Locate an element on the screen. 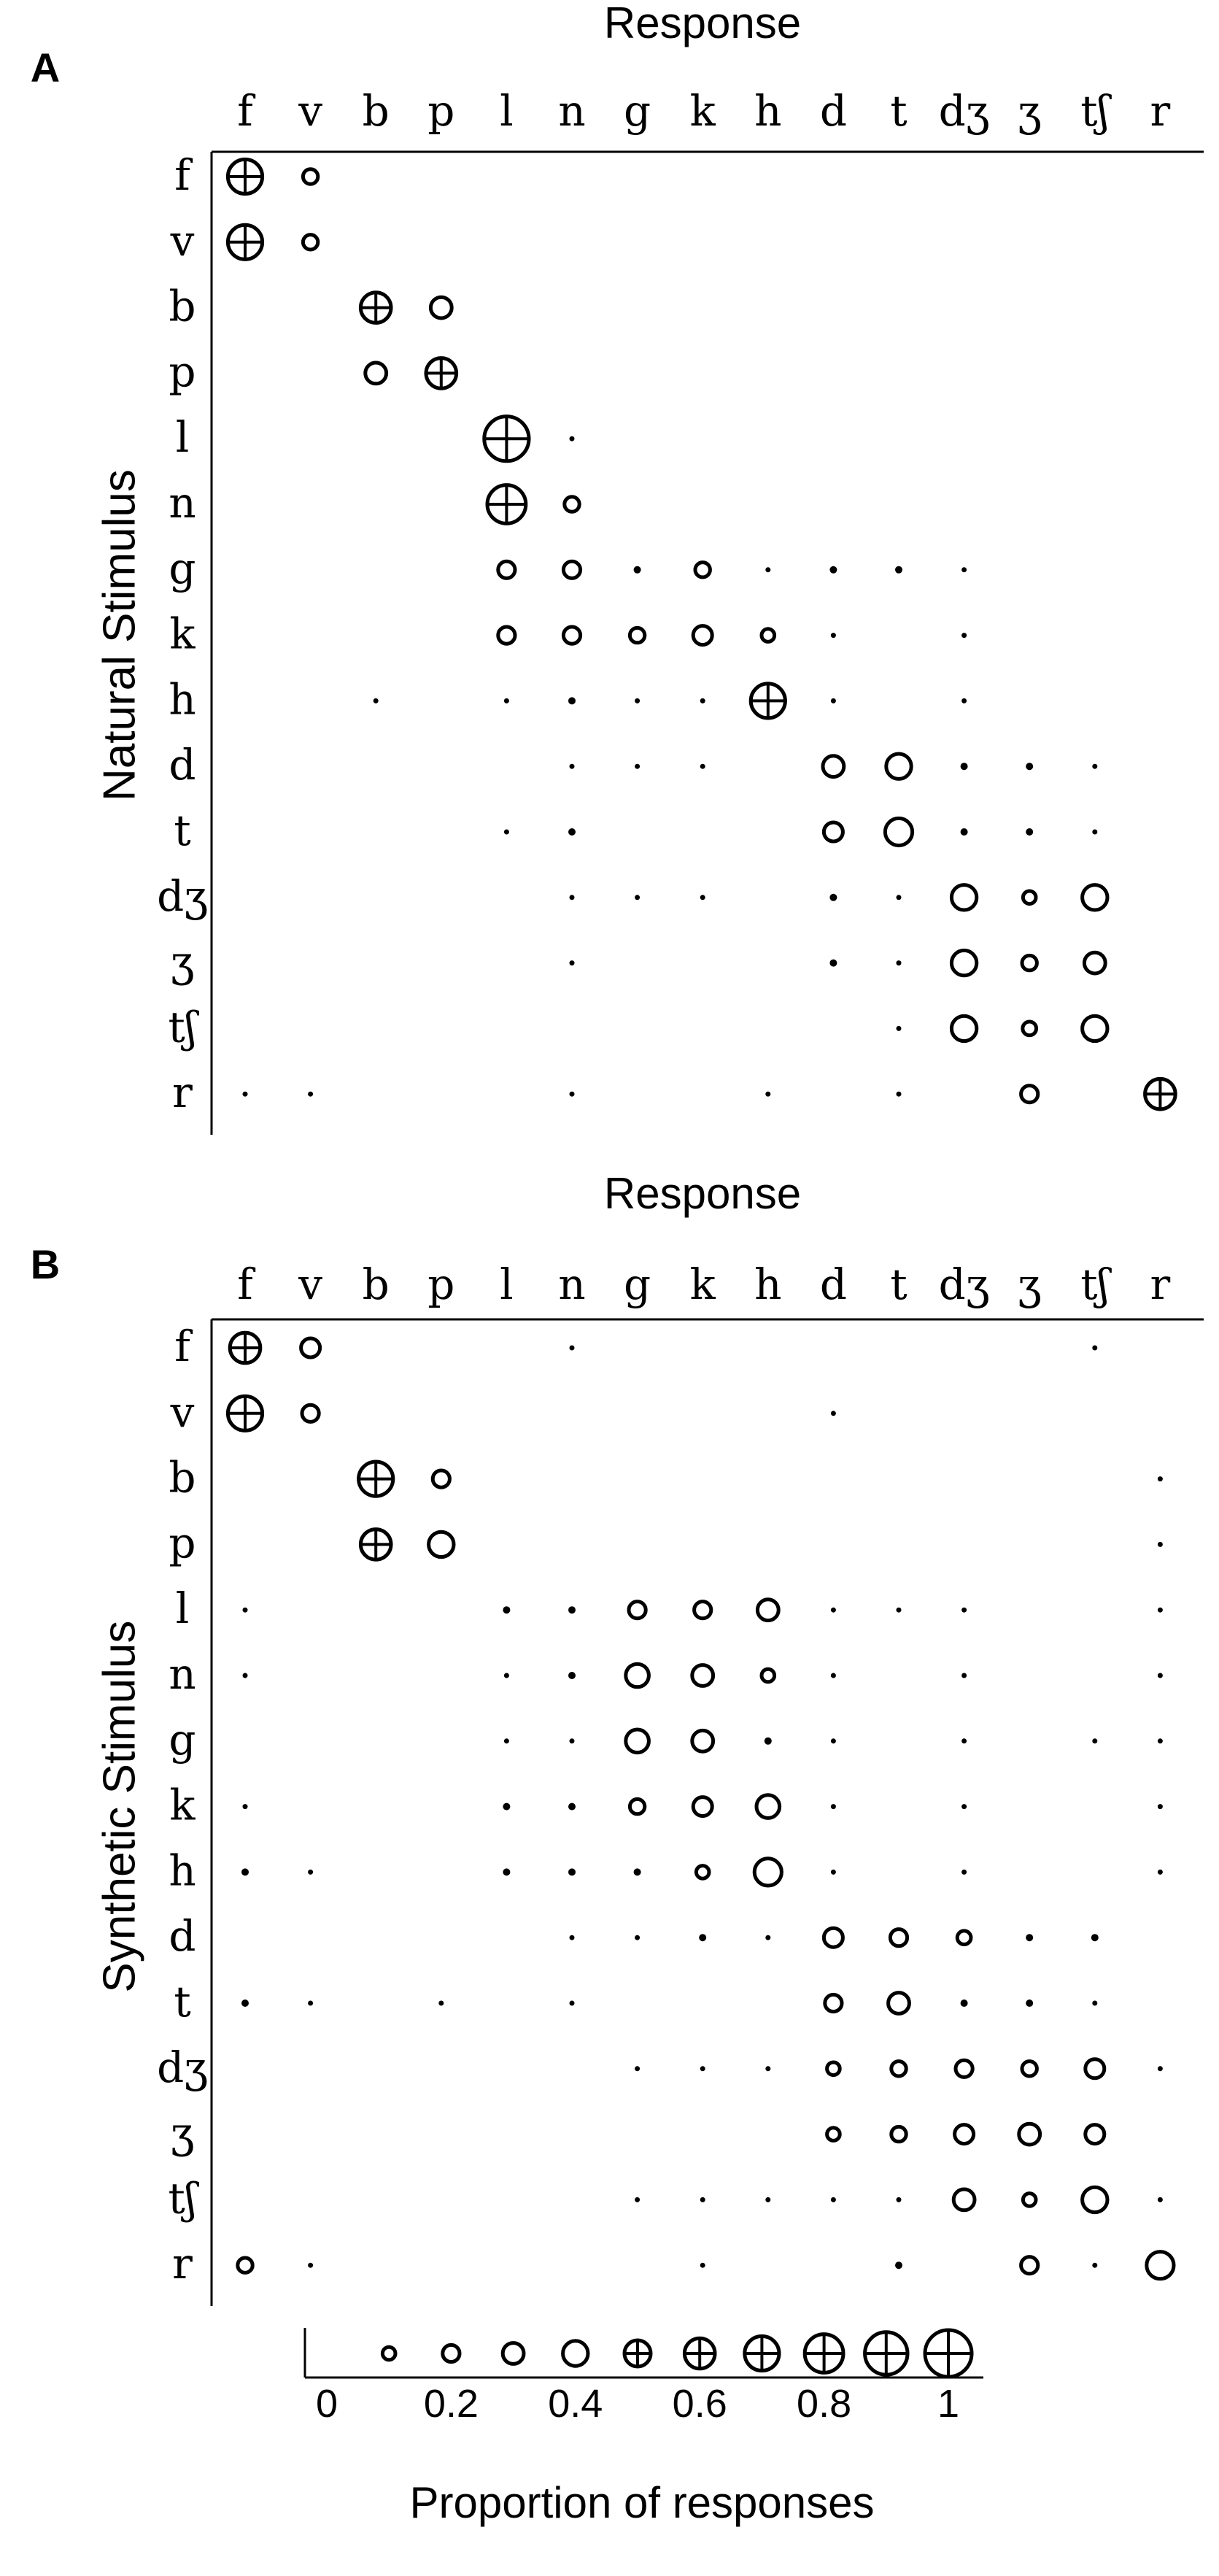 The width and height of the screenshot is (1219, 2576). cell-a-11-7-dot is located at coordinates (702, 898).